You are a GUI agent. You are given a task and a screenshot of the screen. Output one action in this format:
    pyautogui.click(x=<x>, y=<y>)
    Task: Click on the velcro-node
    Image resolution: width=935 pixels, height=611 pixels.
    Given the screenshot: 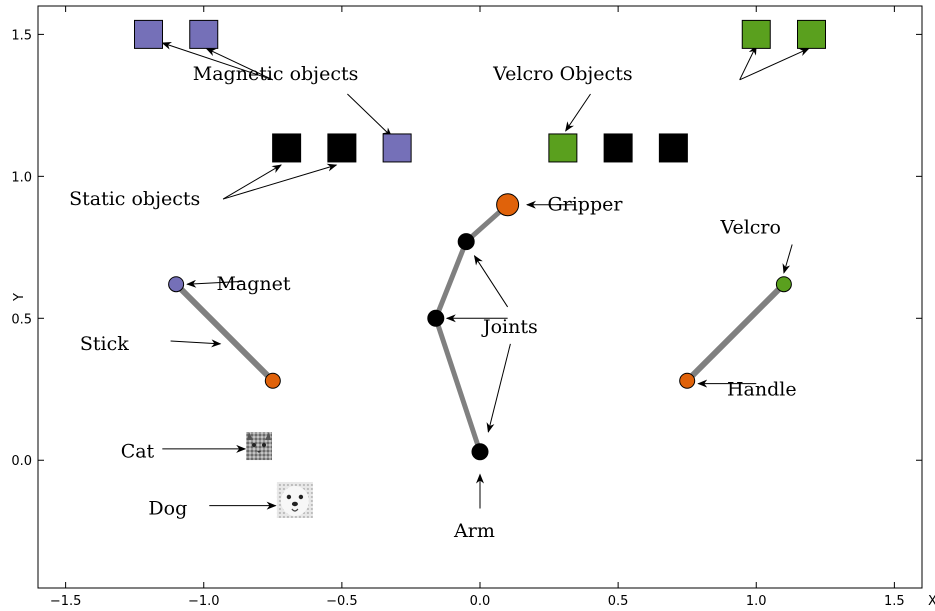 What is the action you would take?
    pyautogui.click(x=783, y=284)
    